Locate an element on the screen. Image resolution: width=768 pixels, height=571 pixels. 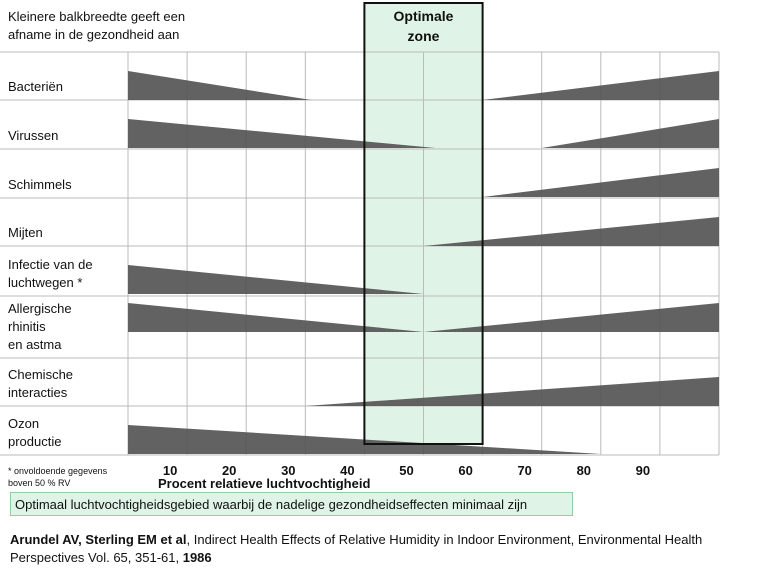
row-label: productie is located at coordinates (34, 441).